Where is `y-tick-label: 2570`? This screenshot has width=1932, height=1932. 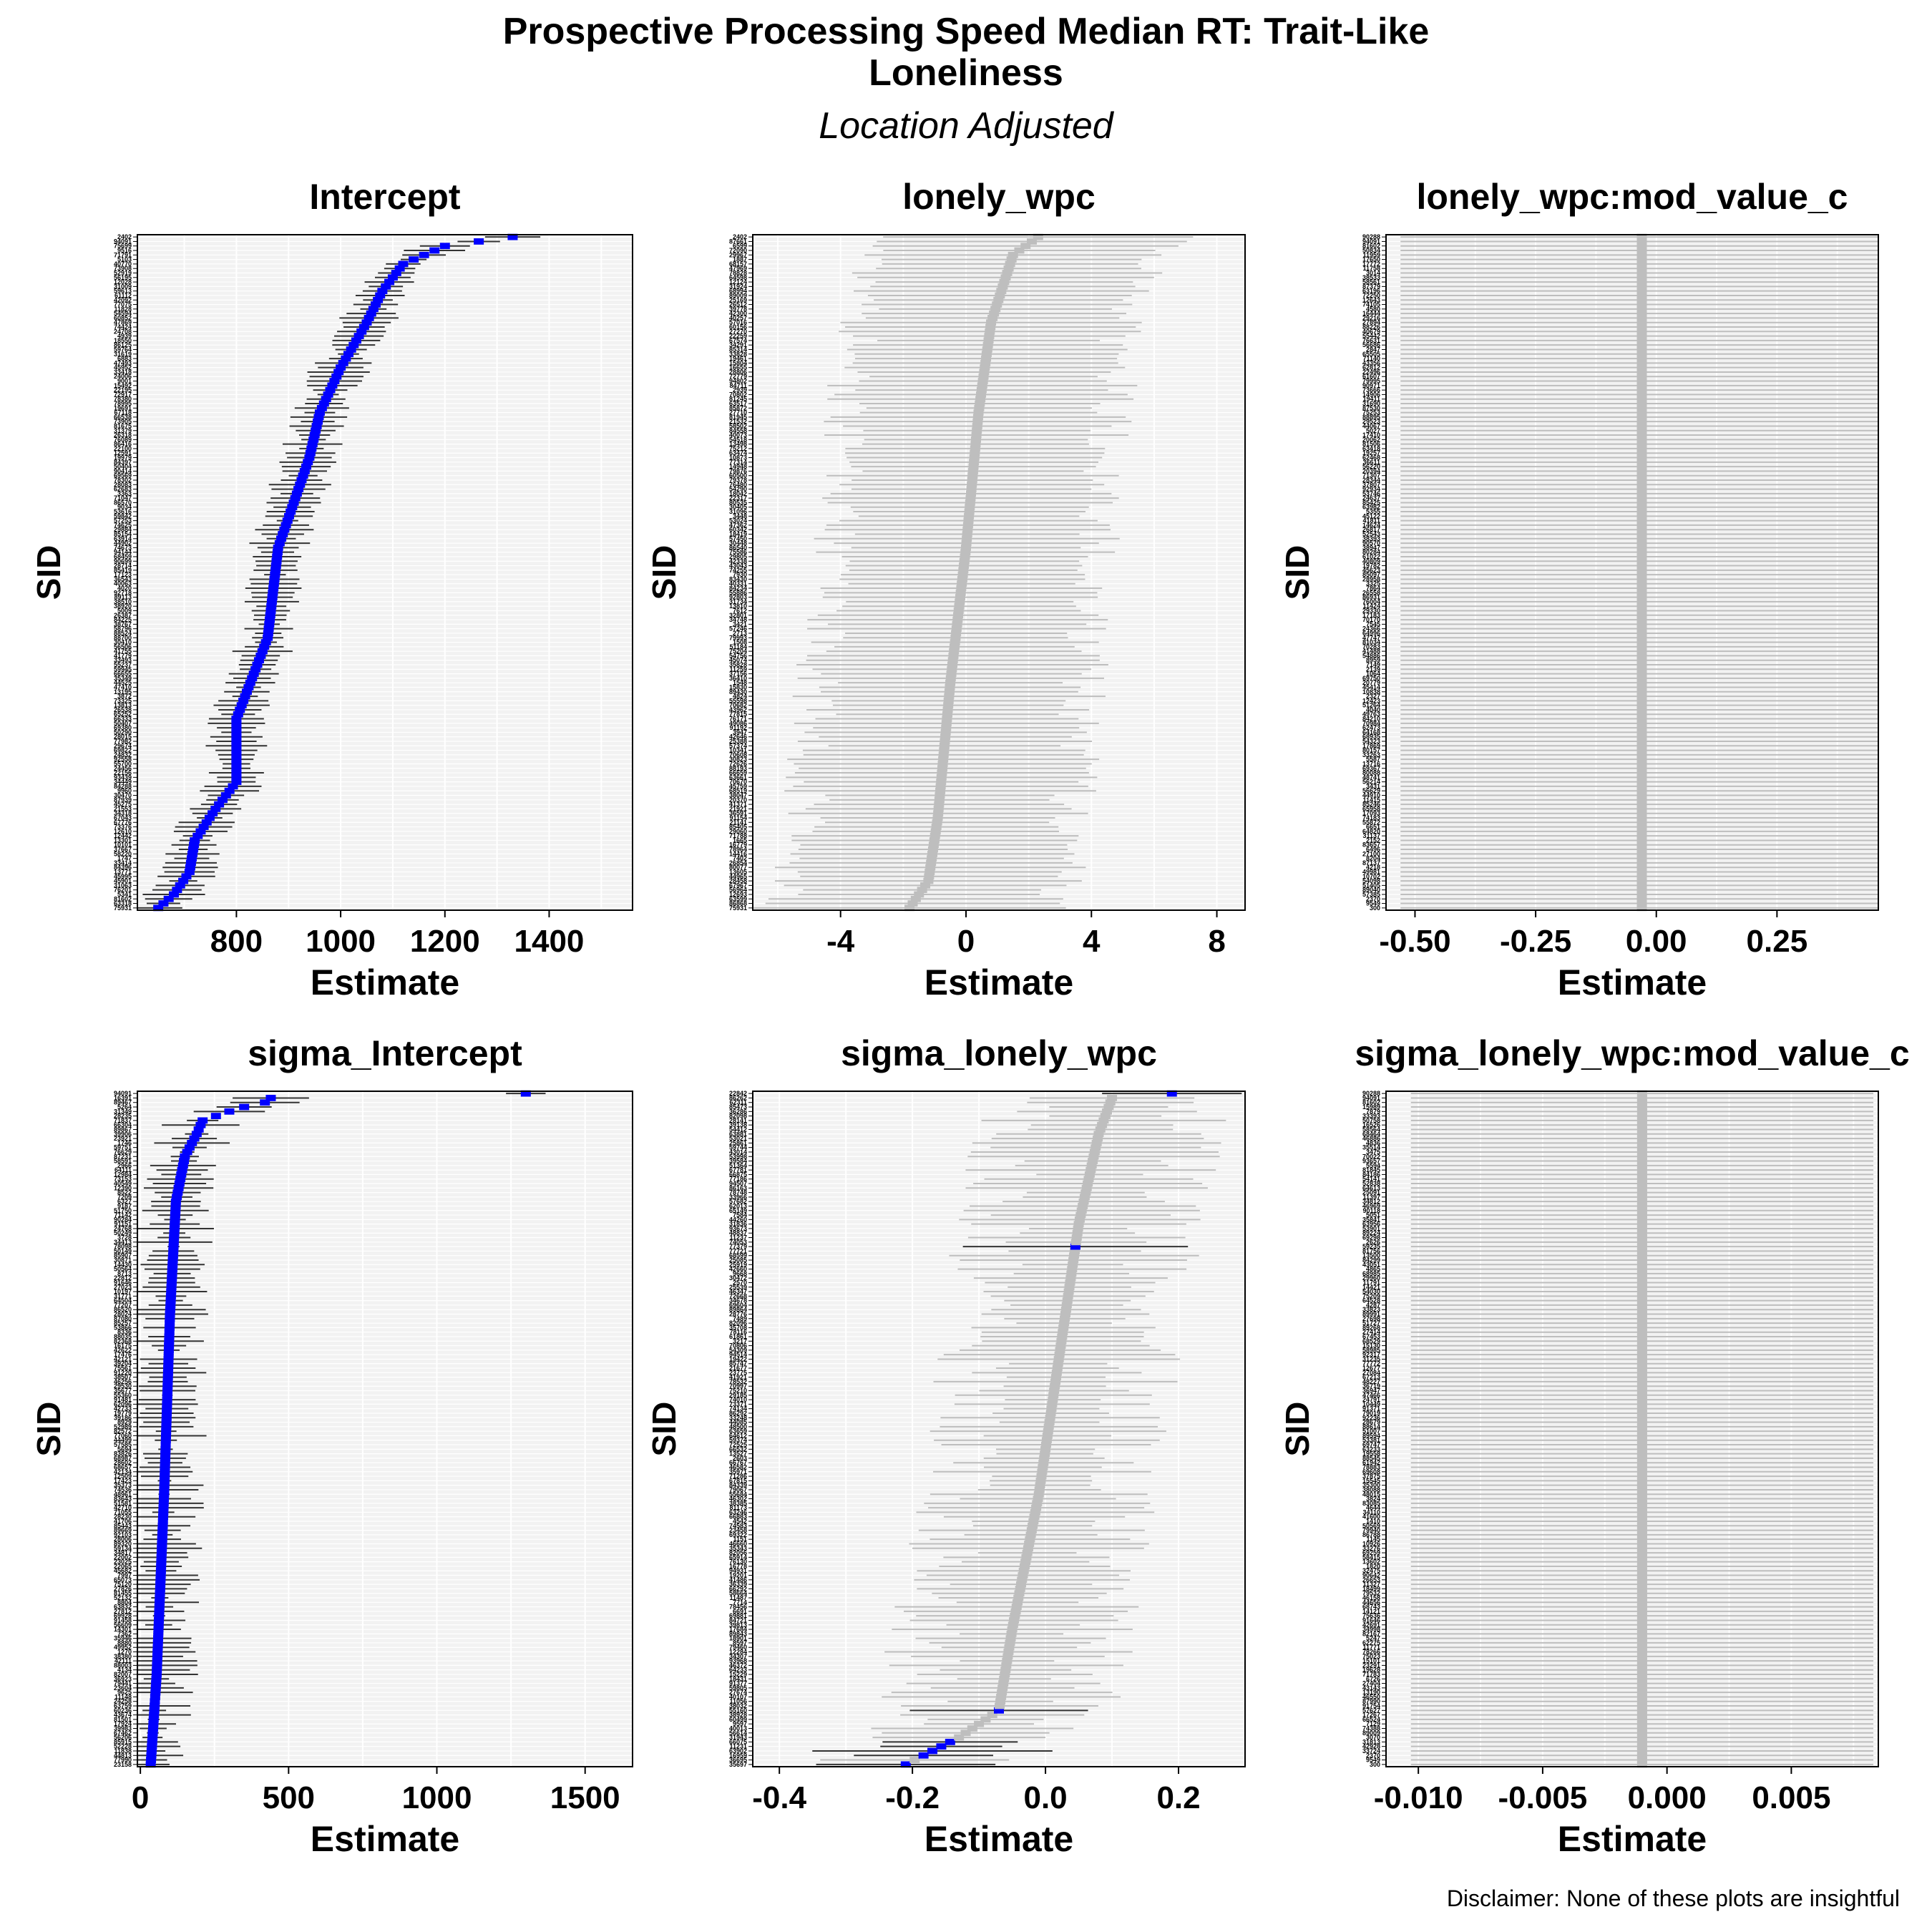 y-tick-label: 2570 is located at coordinates (740, 1282).